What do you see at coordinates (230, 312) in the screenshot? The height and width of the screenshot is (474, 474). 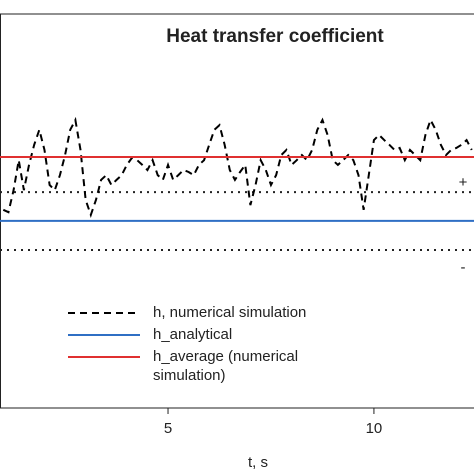 I see `legend-label: h, numerical simulation` at bounding box center [230, 312].